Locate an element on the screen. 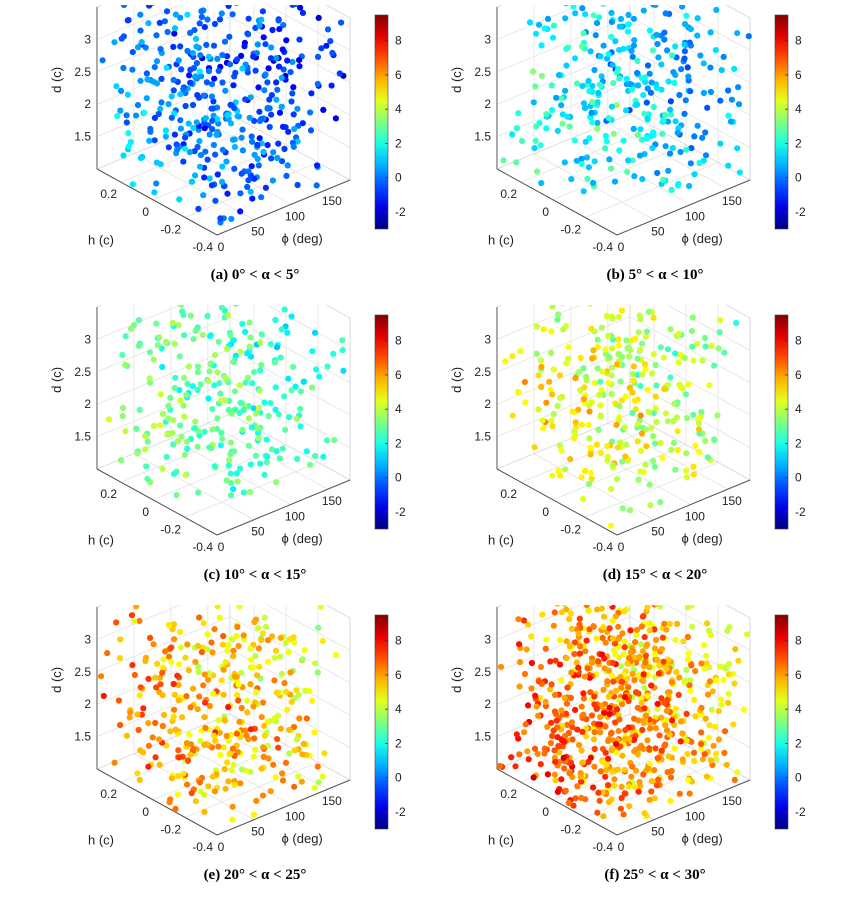 This screenshot has height=904, width=855. d-tick-label: 1.5 is located at coordinates (82, 737).